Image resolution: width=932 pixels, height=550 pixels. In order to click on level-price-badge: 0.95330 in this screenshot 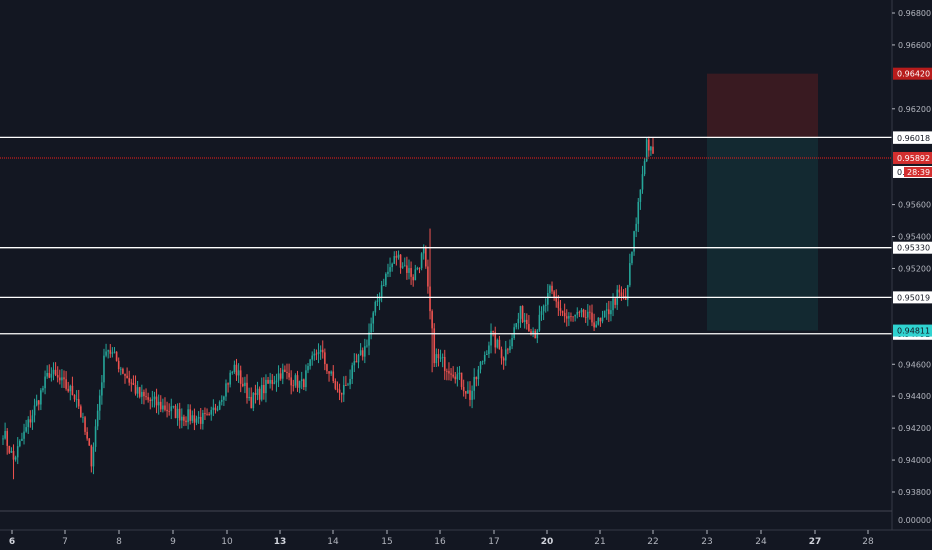, I will do `click(912, 247)`.